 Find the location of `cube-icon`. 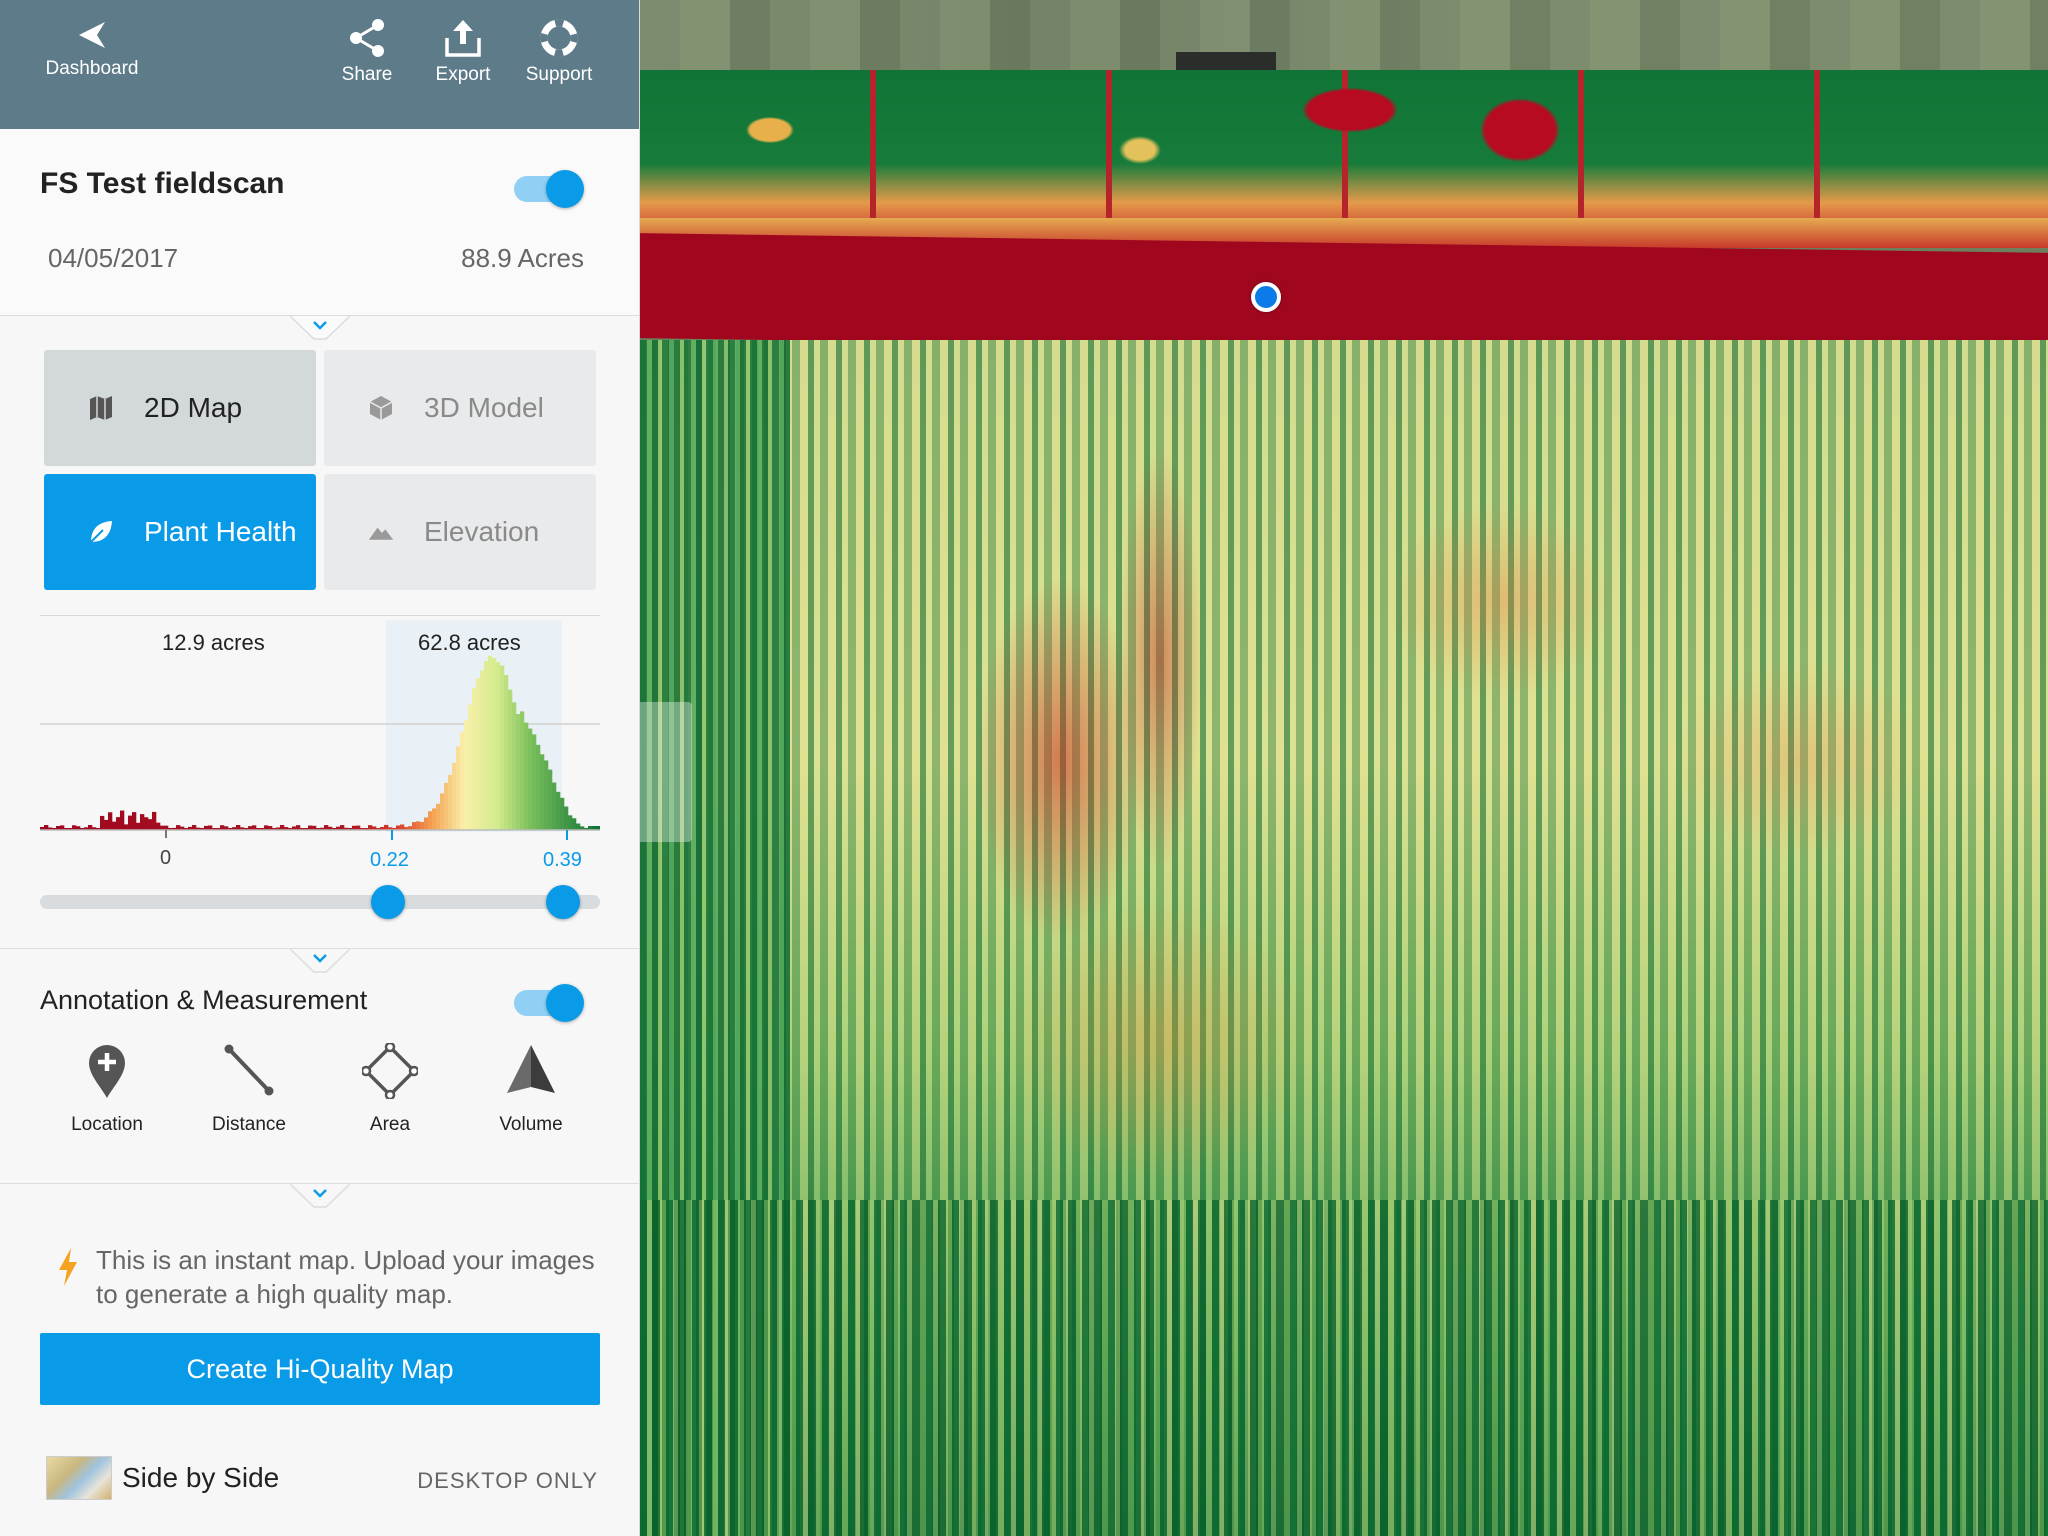

cube-icon is located at coordinates (381, 408).